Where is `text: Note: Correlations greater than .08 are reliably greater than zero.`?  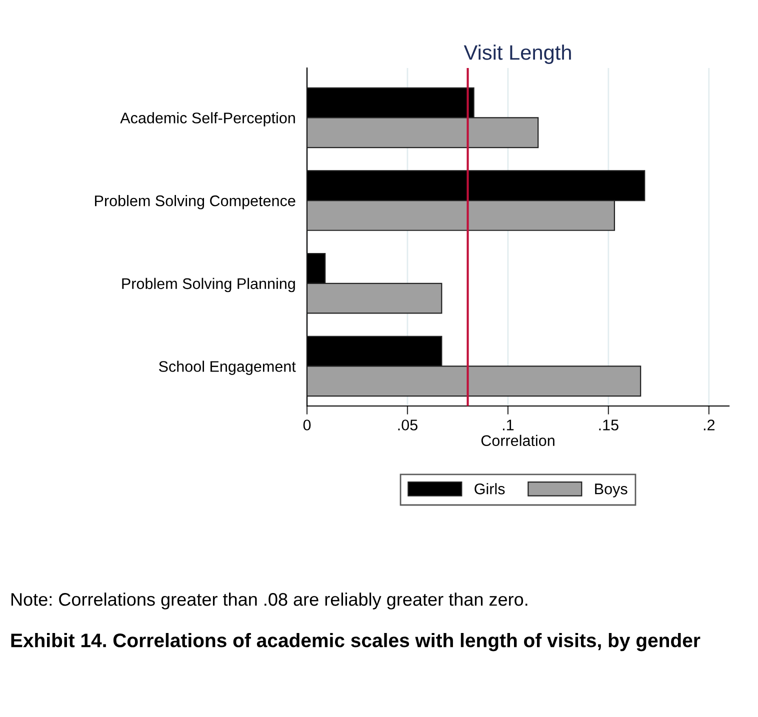 text: Note: Correlations greater than .08 are reliably greater than zero. is located at coordinates (269, 601).